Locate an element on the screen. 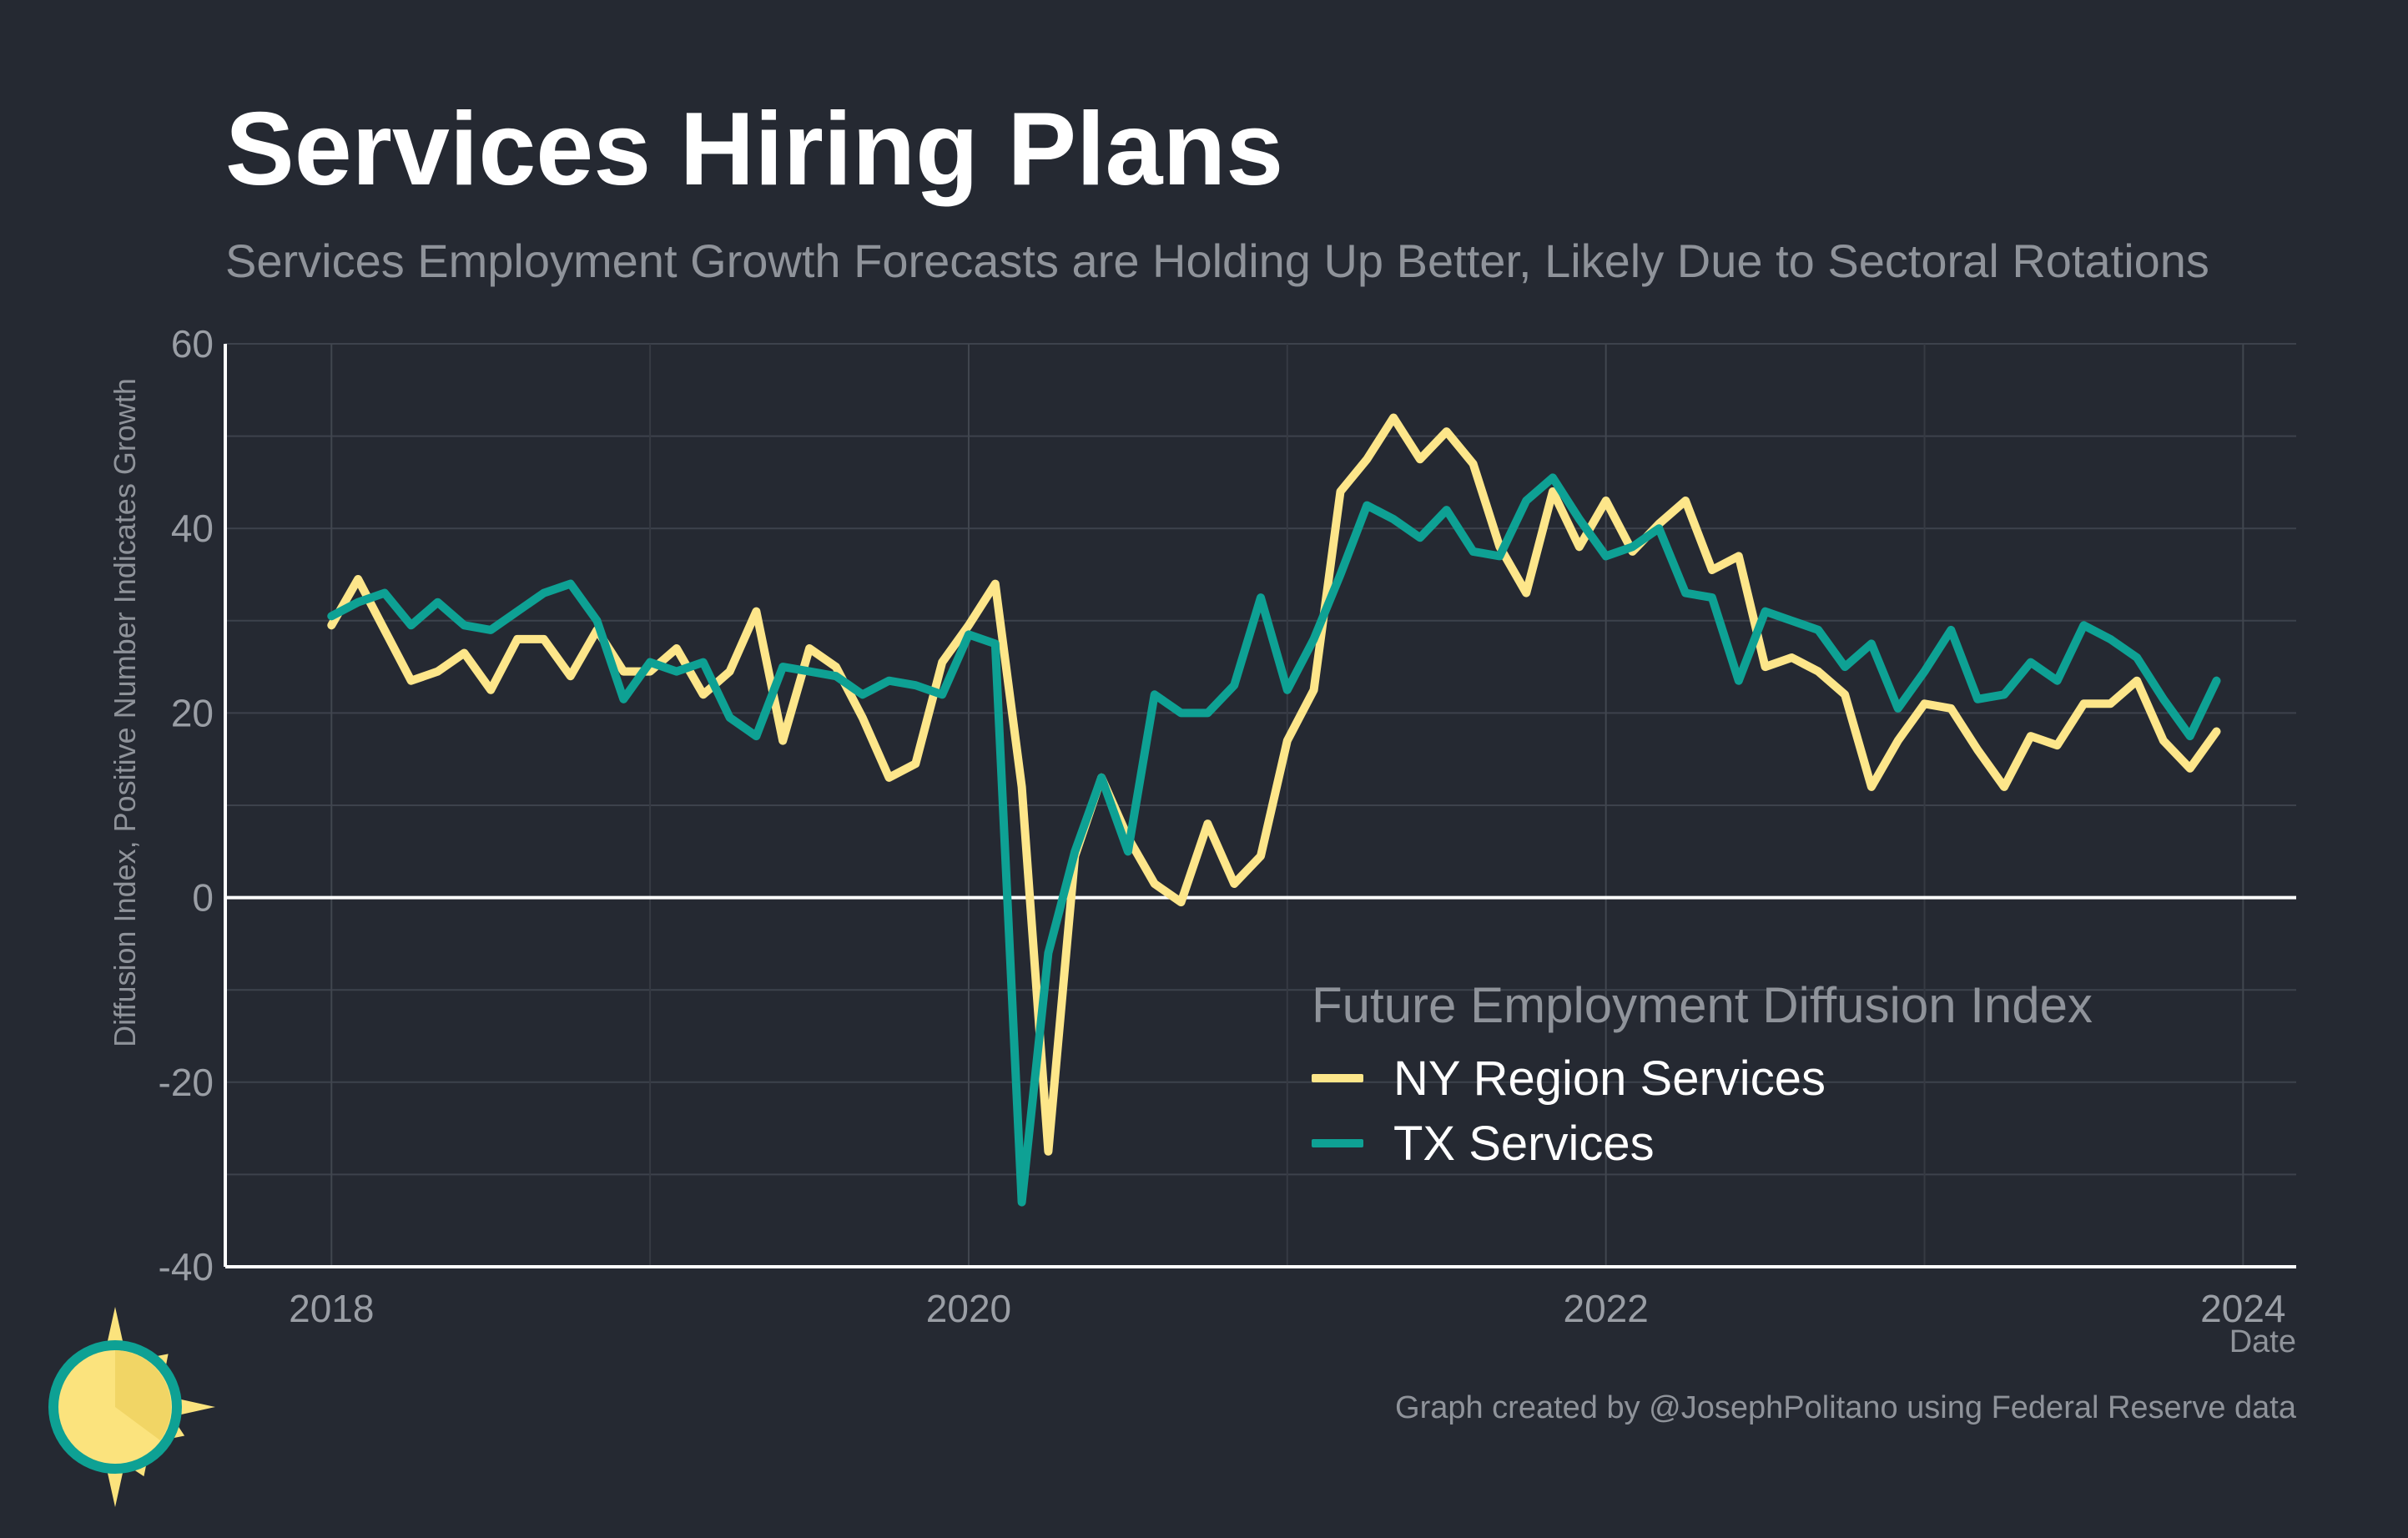  x-tick-label: 2020 is located at coordinates (968, 1308).